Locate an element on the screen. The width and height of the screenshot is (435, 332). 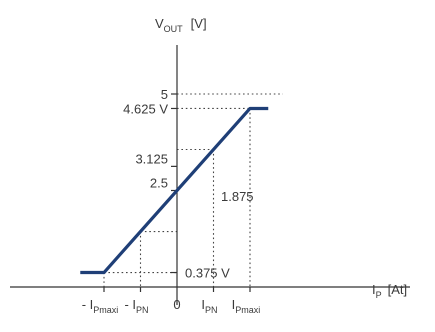
x-tick-label-main: 0 is located at coordinates (176, 304).